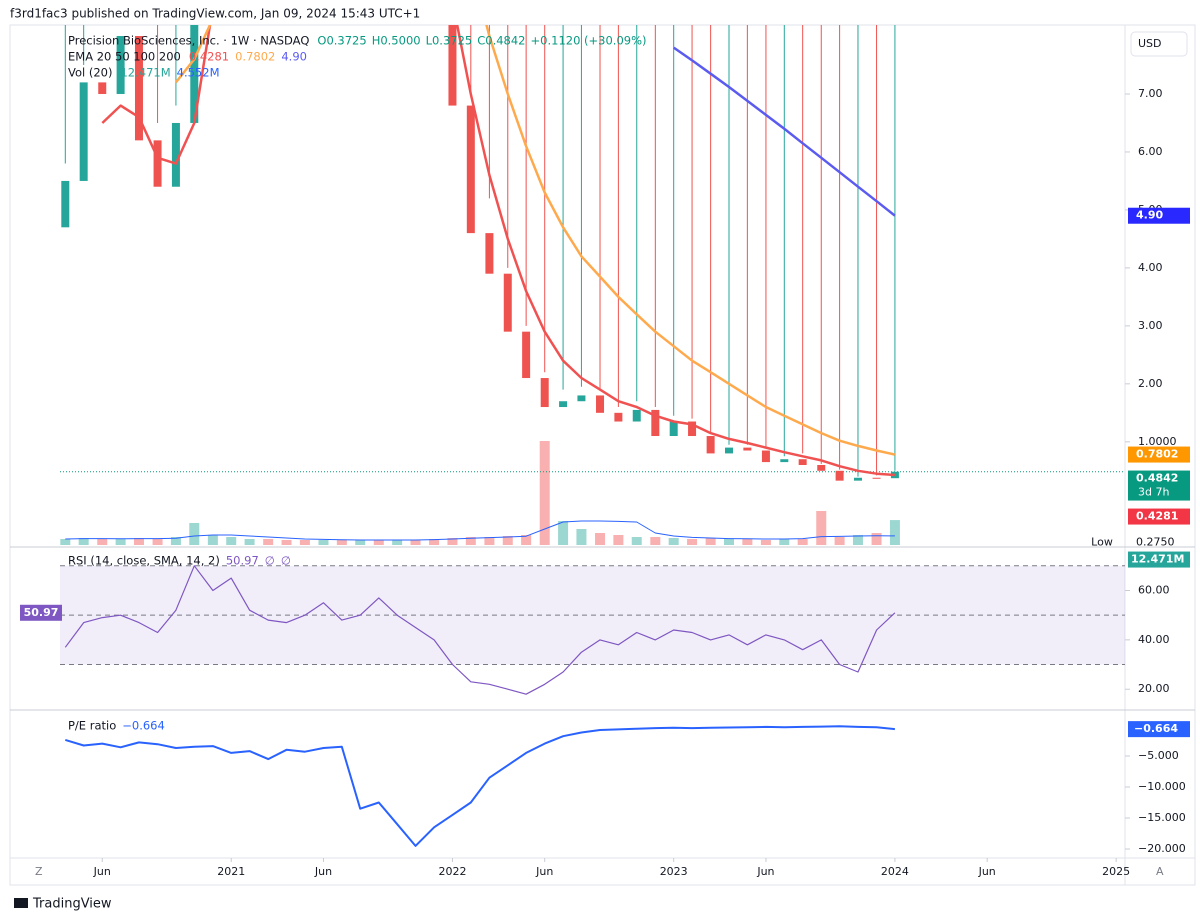 The height and width of the screenshot is (921, 1200). Describe the element at coordinates (231, 871) in the screenshot. I see `x-tick-label: 2021` at that location.